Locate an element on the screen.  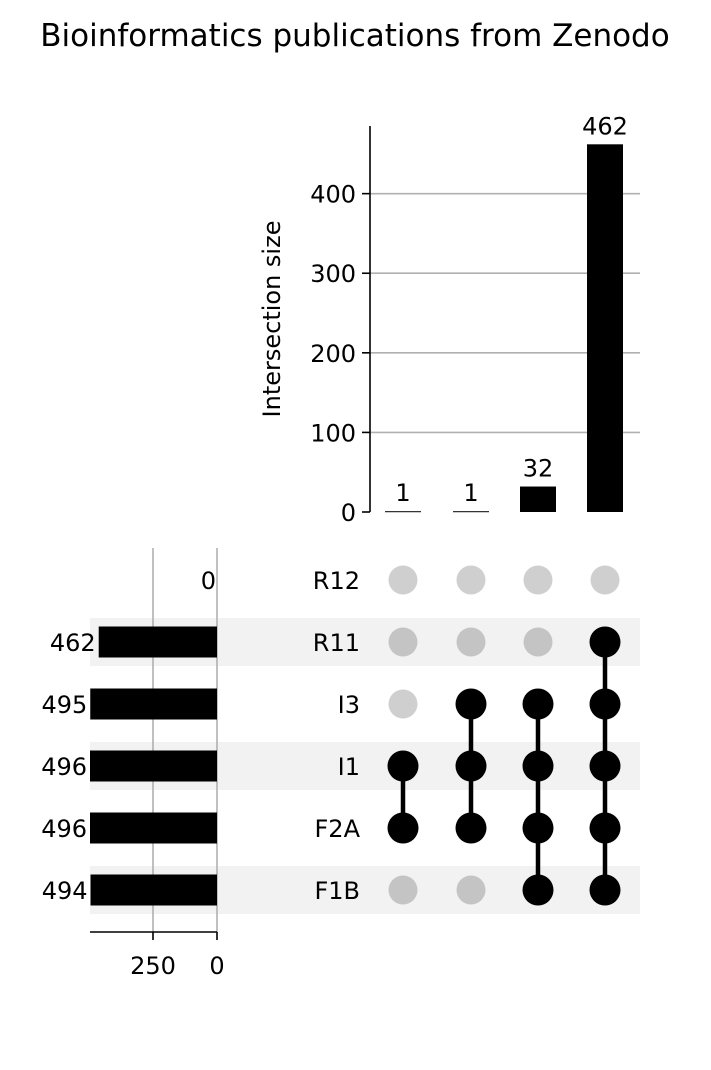
labels: R12 R11 I3 I1 F2A F1B is located at coordinates (337, 736).